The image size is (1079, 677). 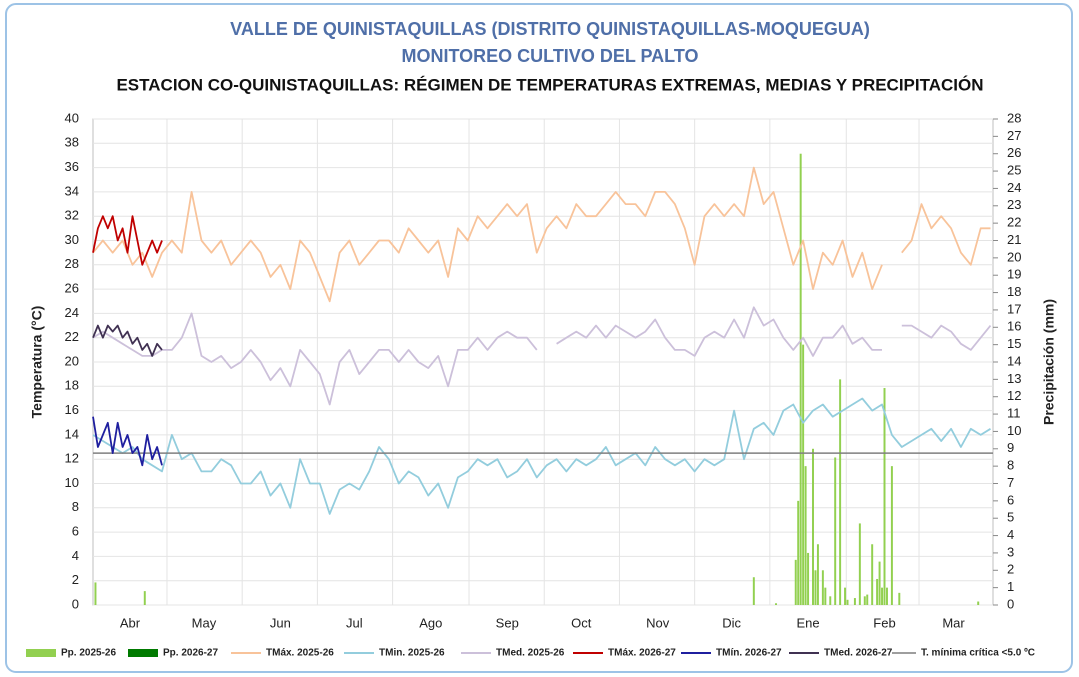 What do you see at coordinates (72, 458) in the screenshot?
I see `y-tick-label: 12` at bounding box center [72, 458].